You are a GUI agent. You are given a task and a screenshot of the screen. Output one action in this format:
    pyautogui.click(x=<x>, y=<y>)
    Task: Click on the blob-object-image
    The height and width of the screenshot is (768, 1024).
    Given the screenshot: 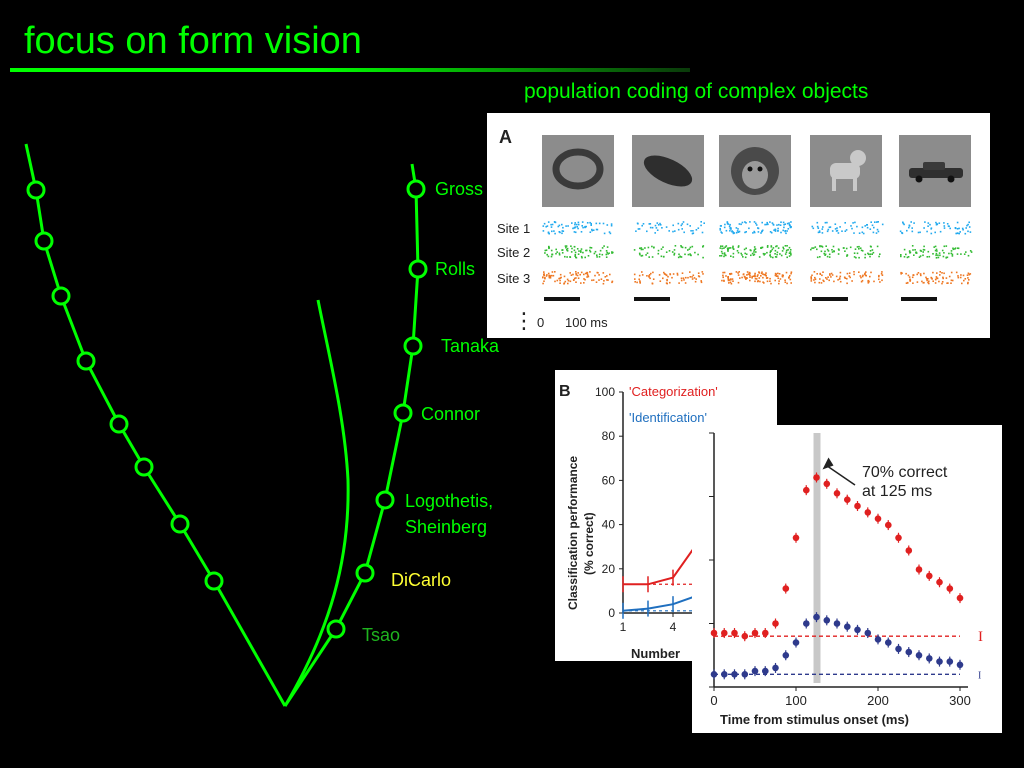 What is the action you would take?
    pyautogui.click(x=668, y=171)
    